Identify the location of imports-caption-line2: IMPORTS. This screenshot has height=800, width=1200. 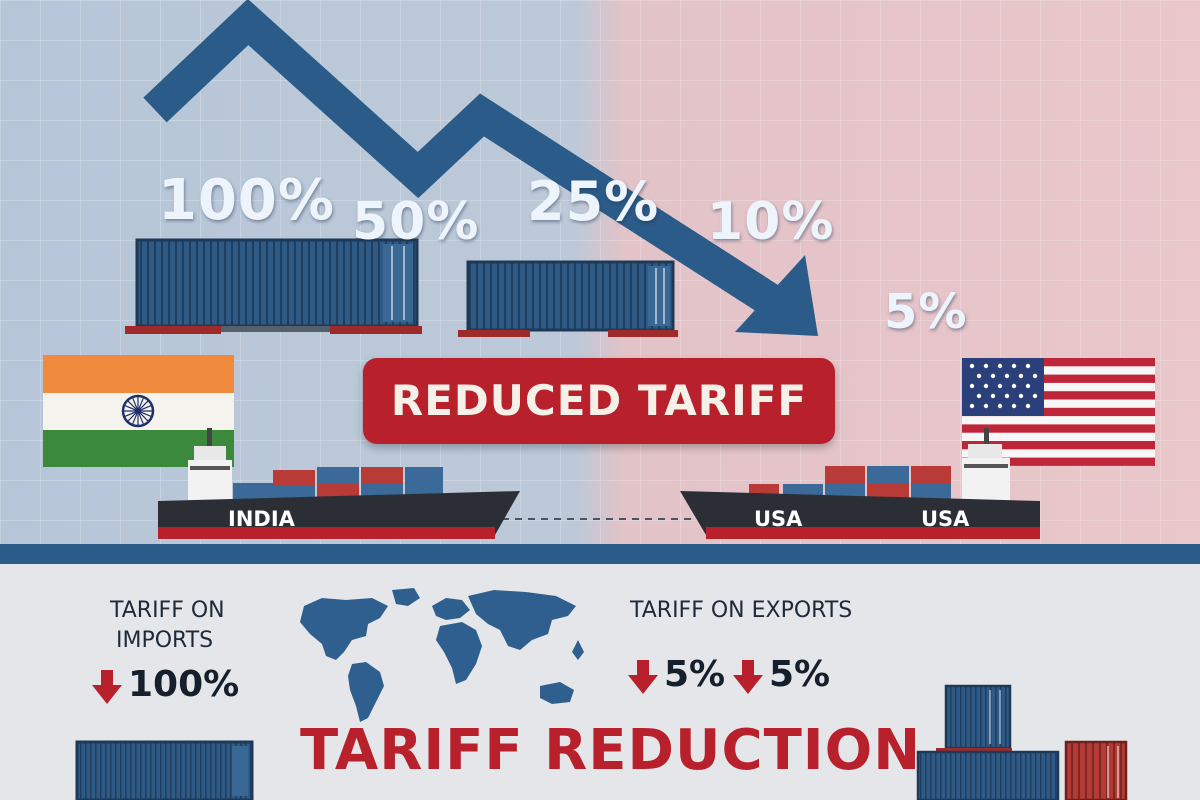
(165, 640).